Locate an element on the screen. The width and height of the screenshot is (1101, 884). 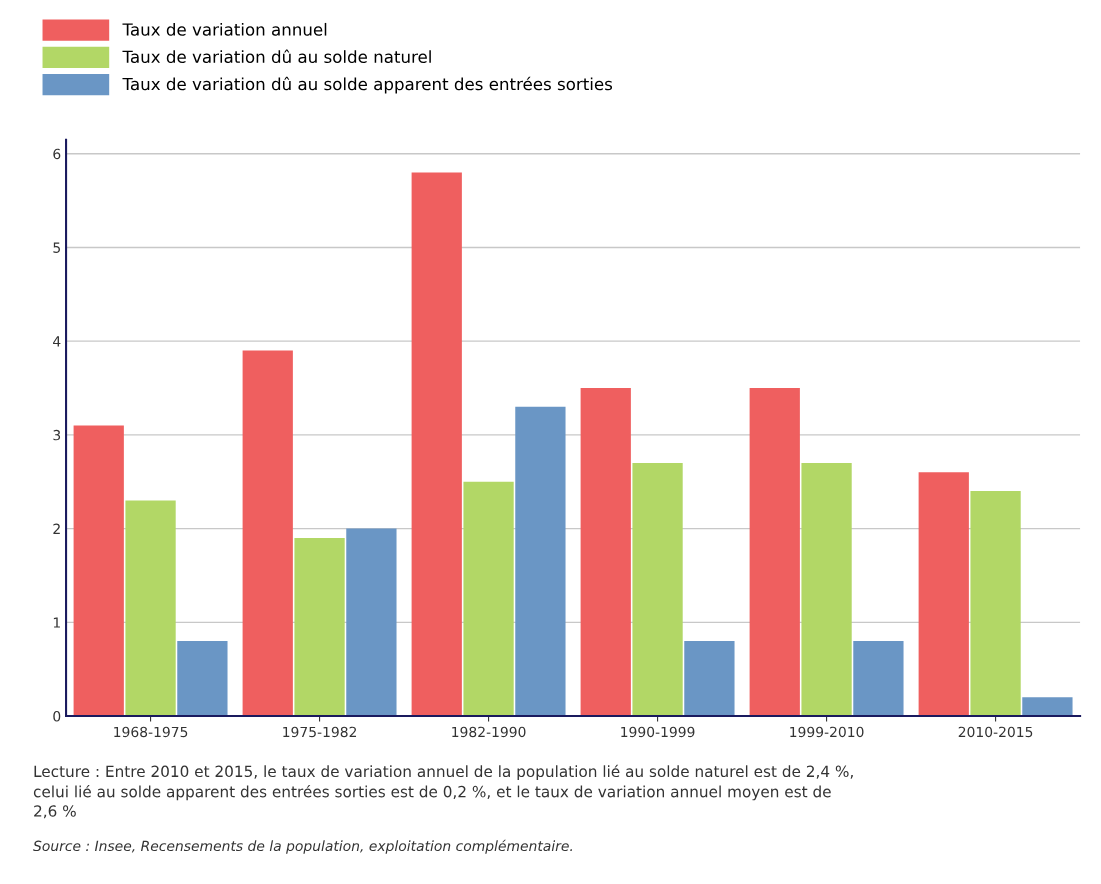
x-tick-label: 1999-2010 is located at coordinates (827, 732).